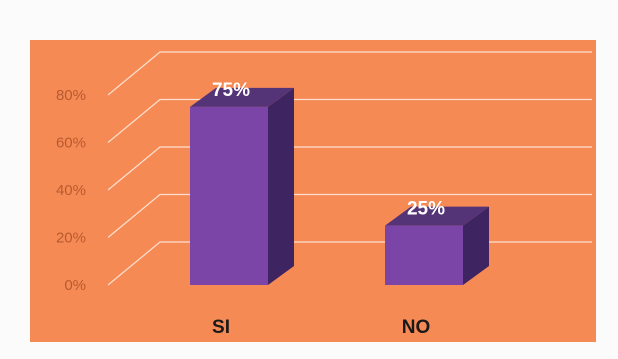 The image size is (618, 359). What do you see at coordinates (75, 285) in the screenshot?
I see `y-tick-label: 0%` at bounding box center [75, 285].